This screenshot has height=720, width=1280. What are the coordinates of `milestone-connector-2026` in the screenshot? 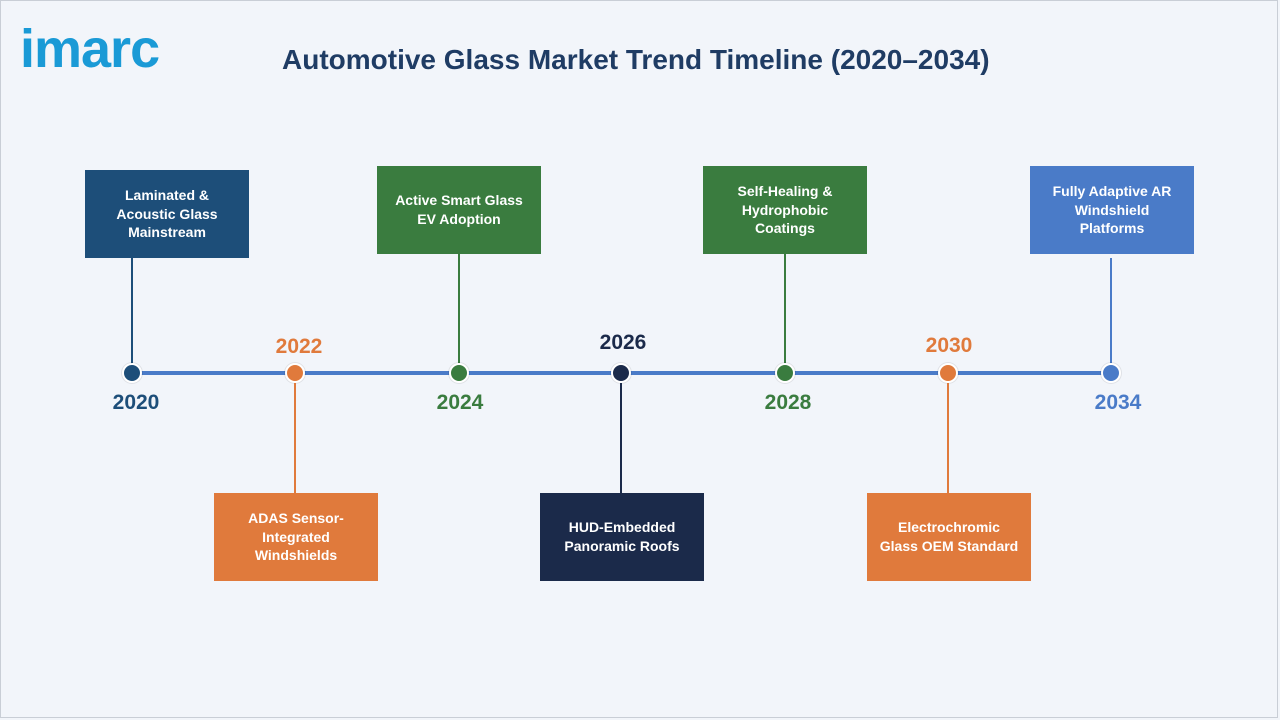 It's located at (621, 438).